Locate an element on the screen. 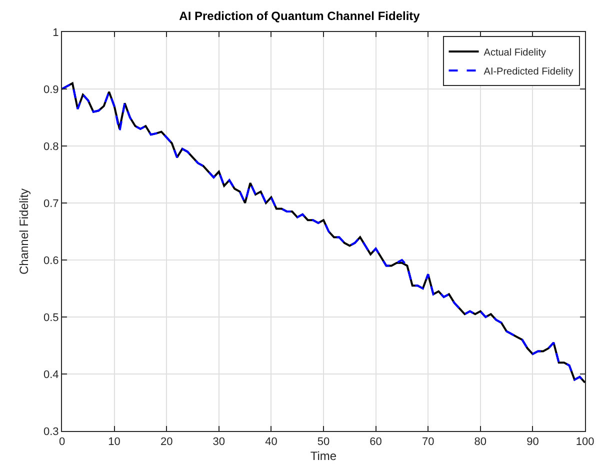 This screenshot has height=473, width=599. chart-title: AI Prediction of Quantum Channel Fidelity is located at coordinates (299, 16).